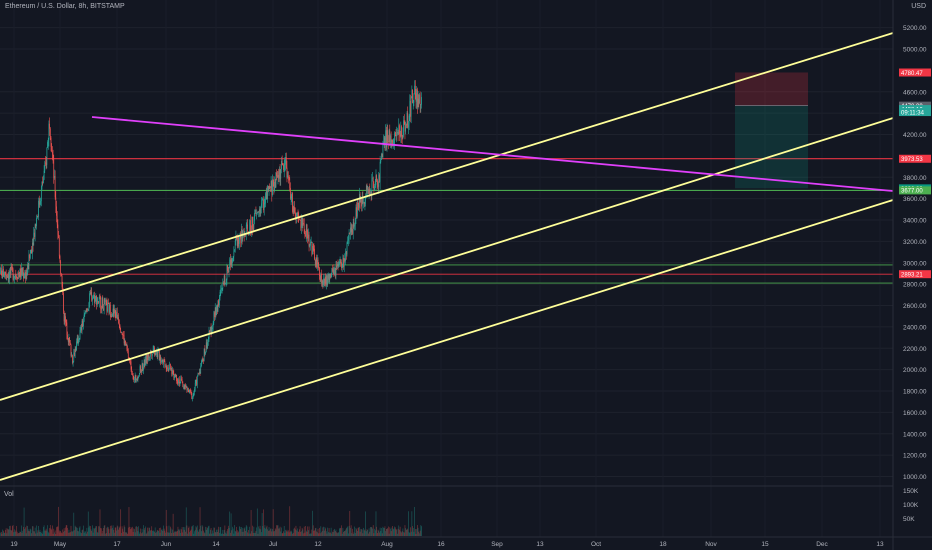 The width and height of the screenshot is (932, 550). Describe the element at coordinates (65, 6) in the screenshot. I see `symbol-title: Ethereum / U.S. Dollar, 8h, BITSTAMP` at that location.